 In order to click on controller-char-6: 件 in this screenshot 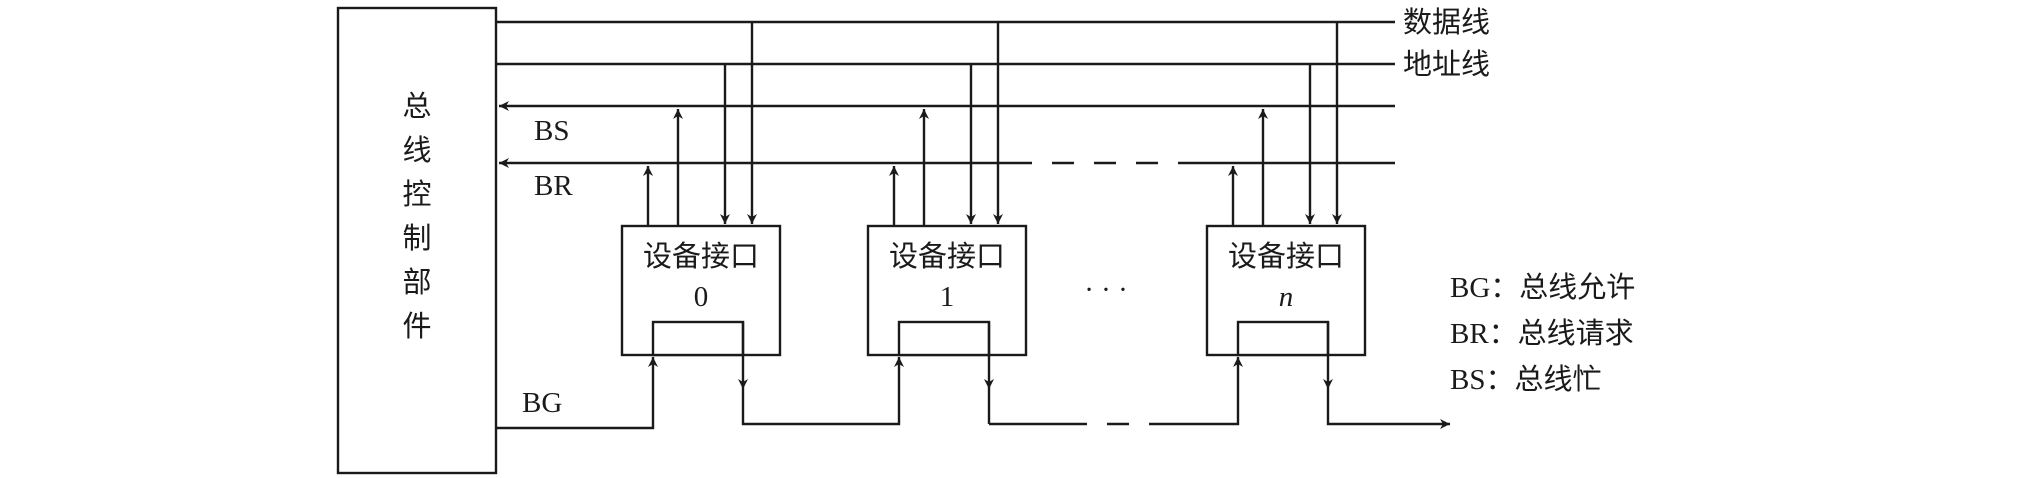, I will do `click(416, 326)`.